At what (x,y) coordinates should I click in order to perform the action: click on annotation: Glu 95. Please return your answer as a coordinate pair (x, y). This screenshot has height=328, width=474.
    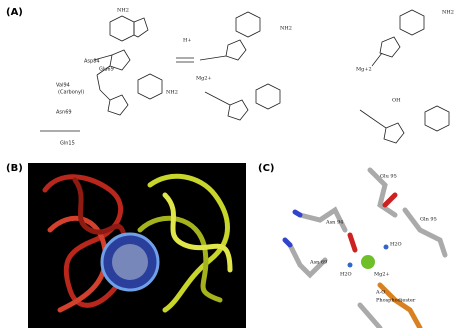
    Looking at the image, I should click on (388, 177).